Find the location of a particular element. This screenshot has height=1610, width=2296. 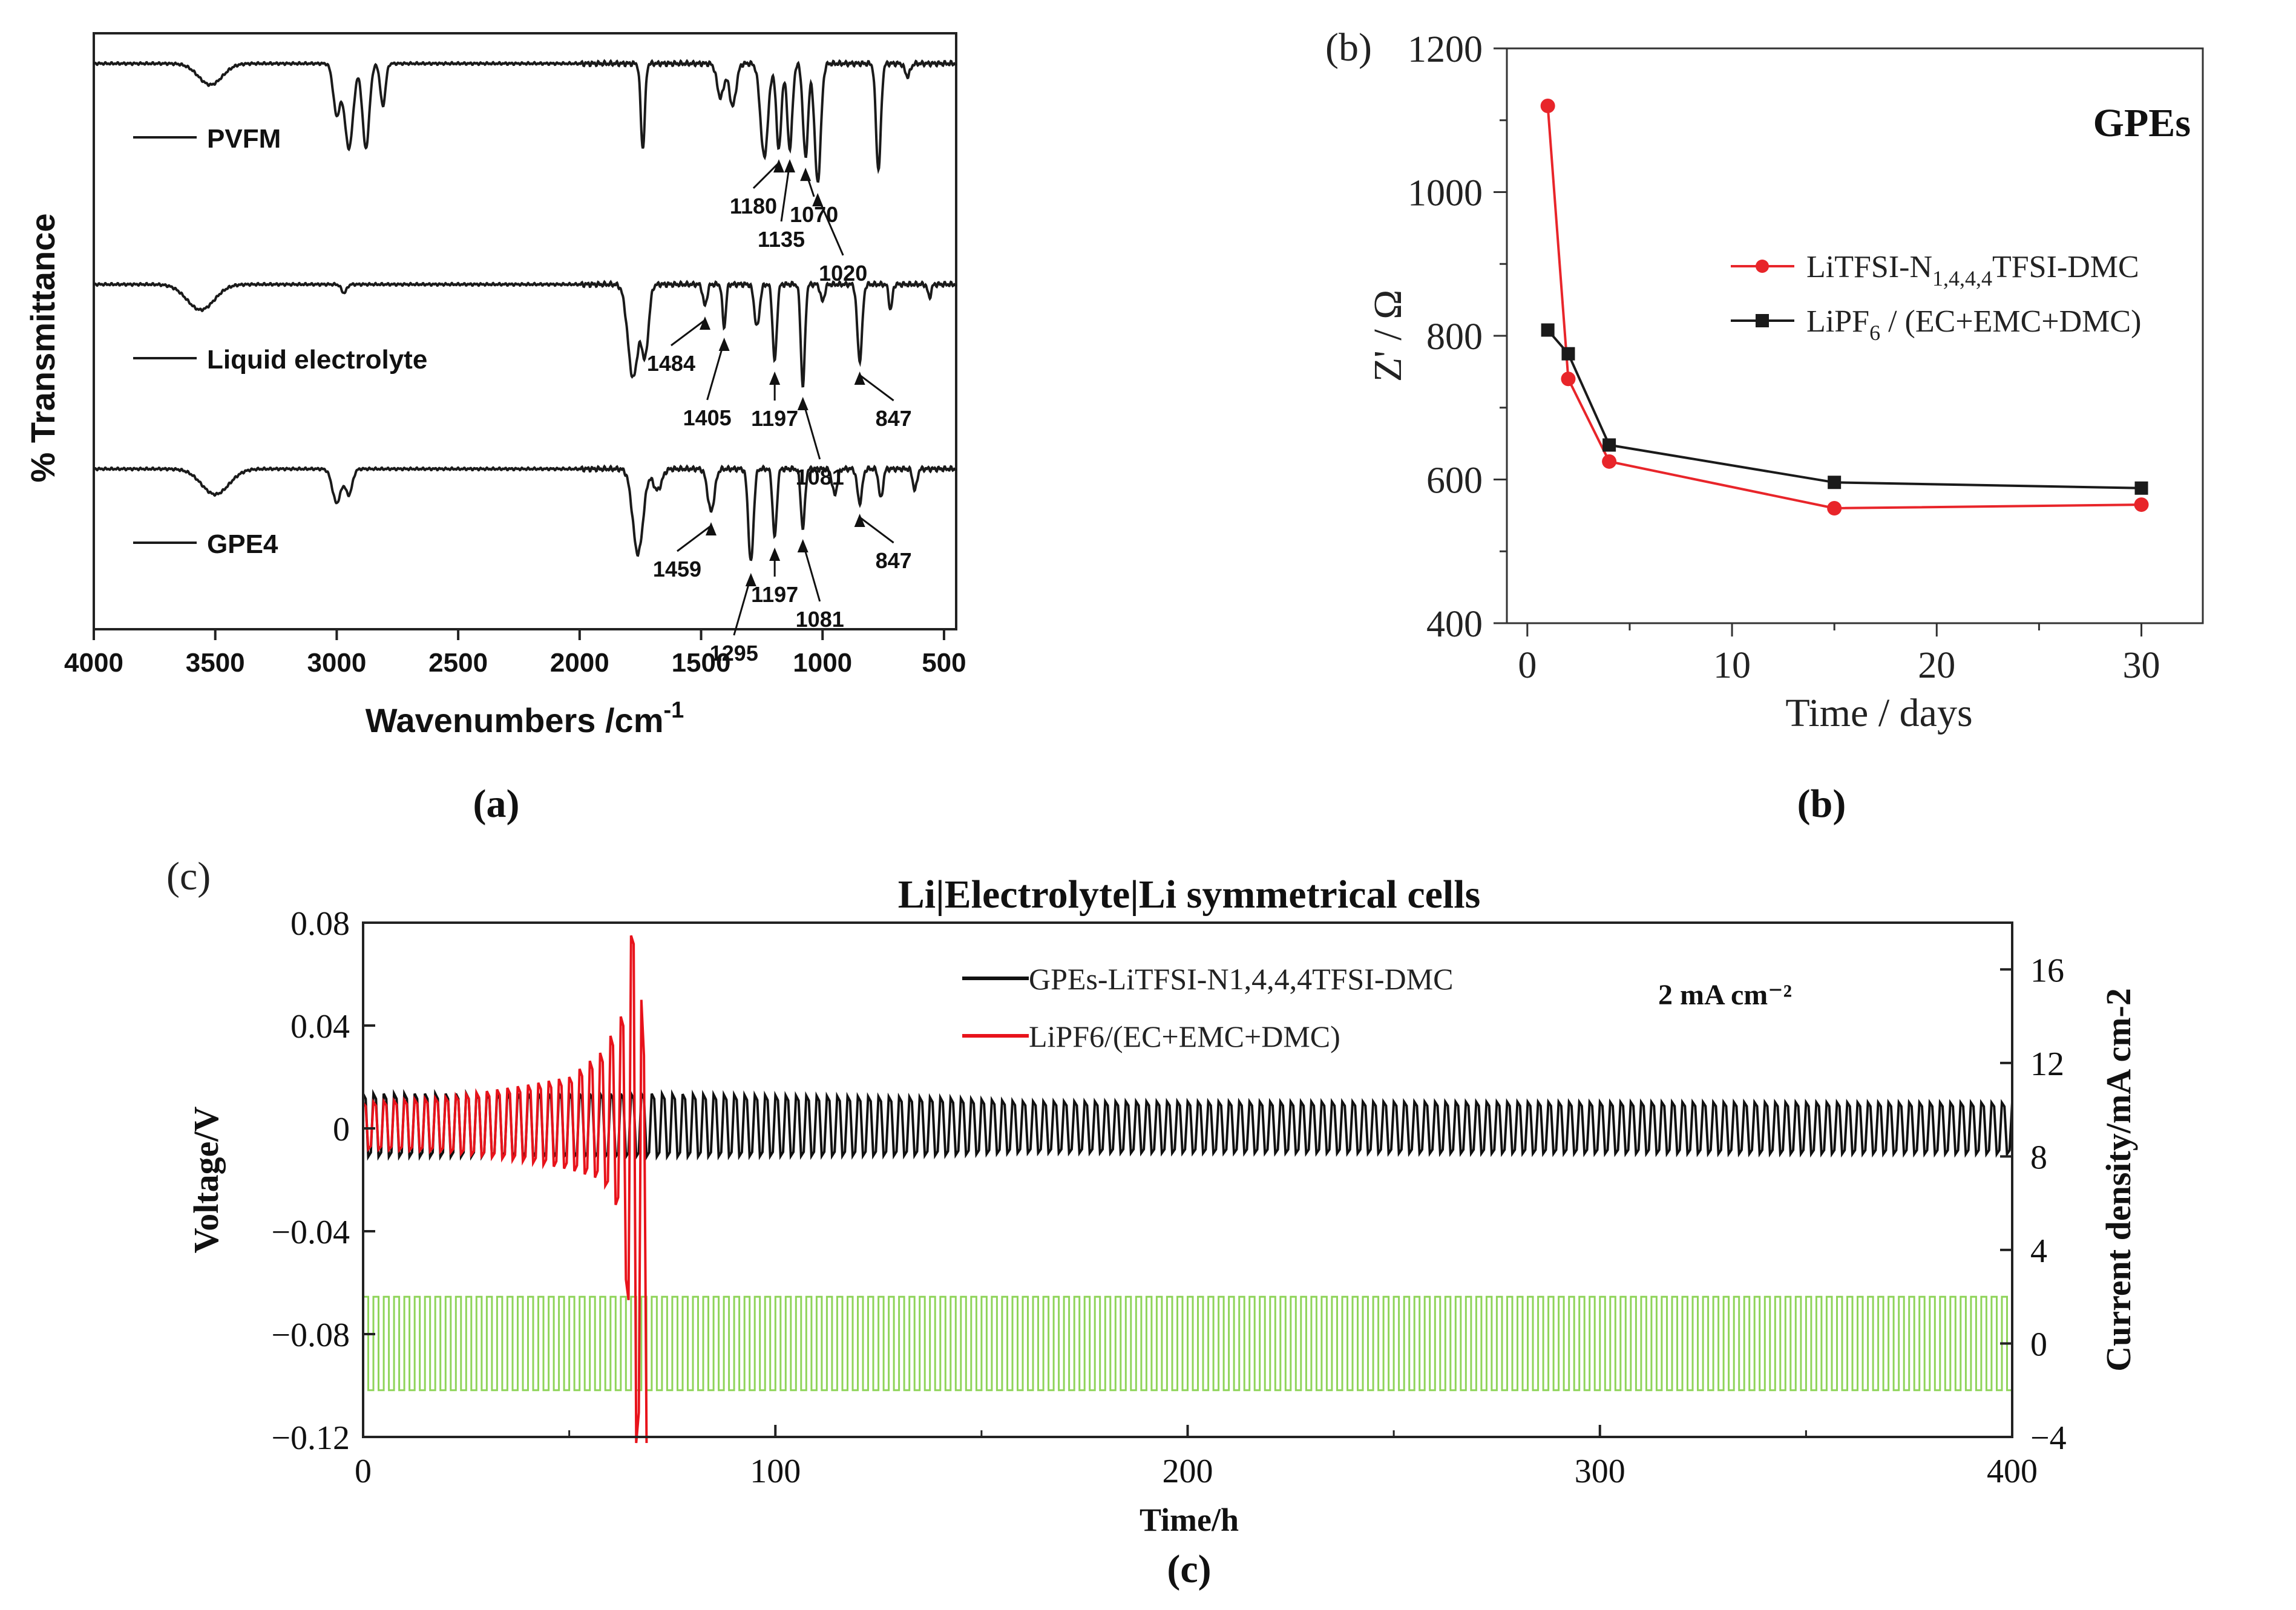

b-y-tick-label-400: 400 is located at coordinates (1454, 624).